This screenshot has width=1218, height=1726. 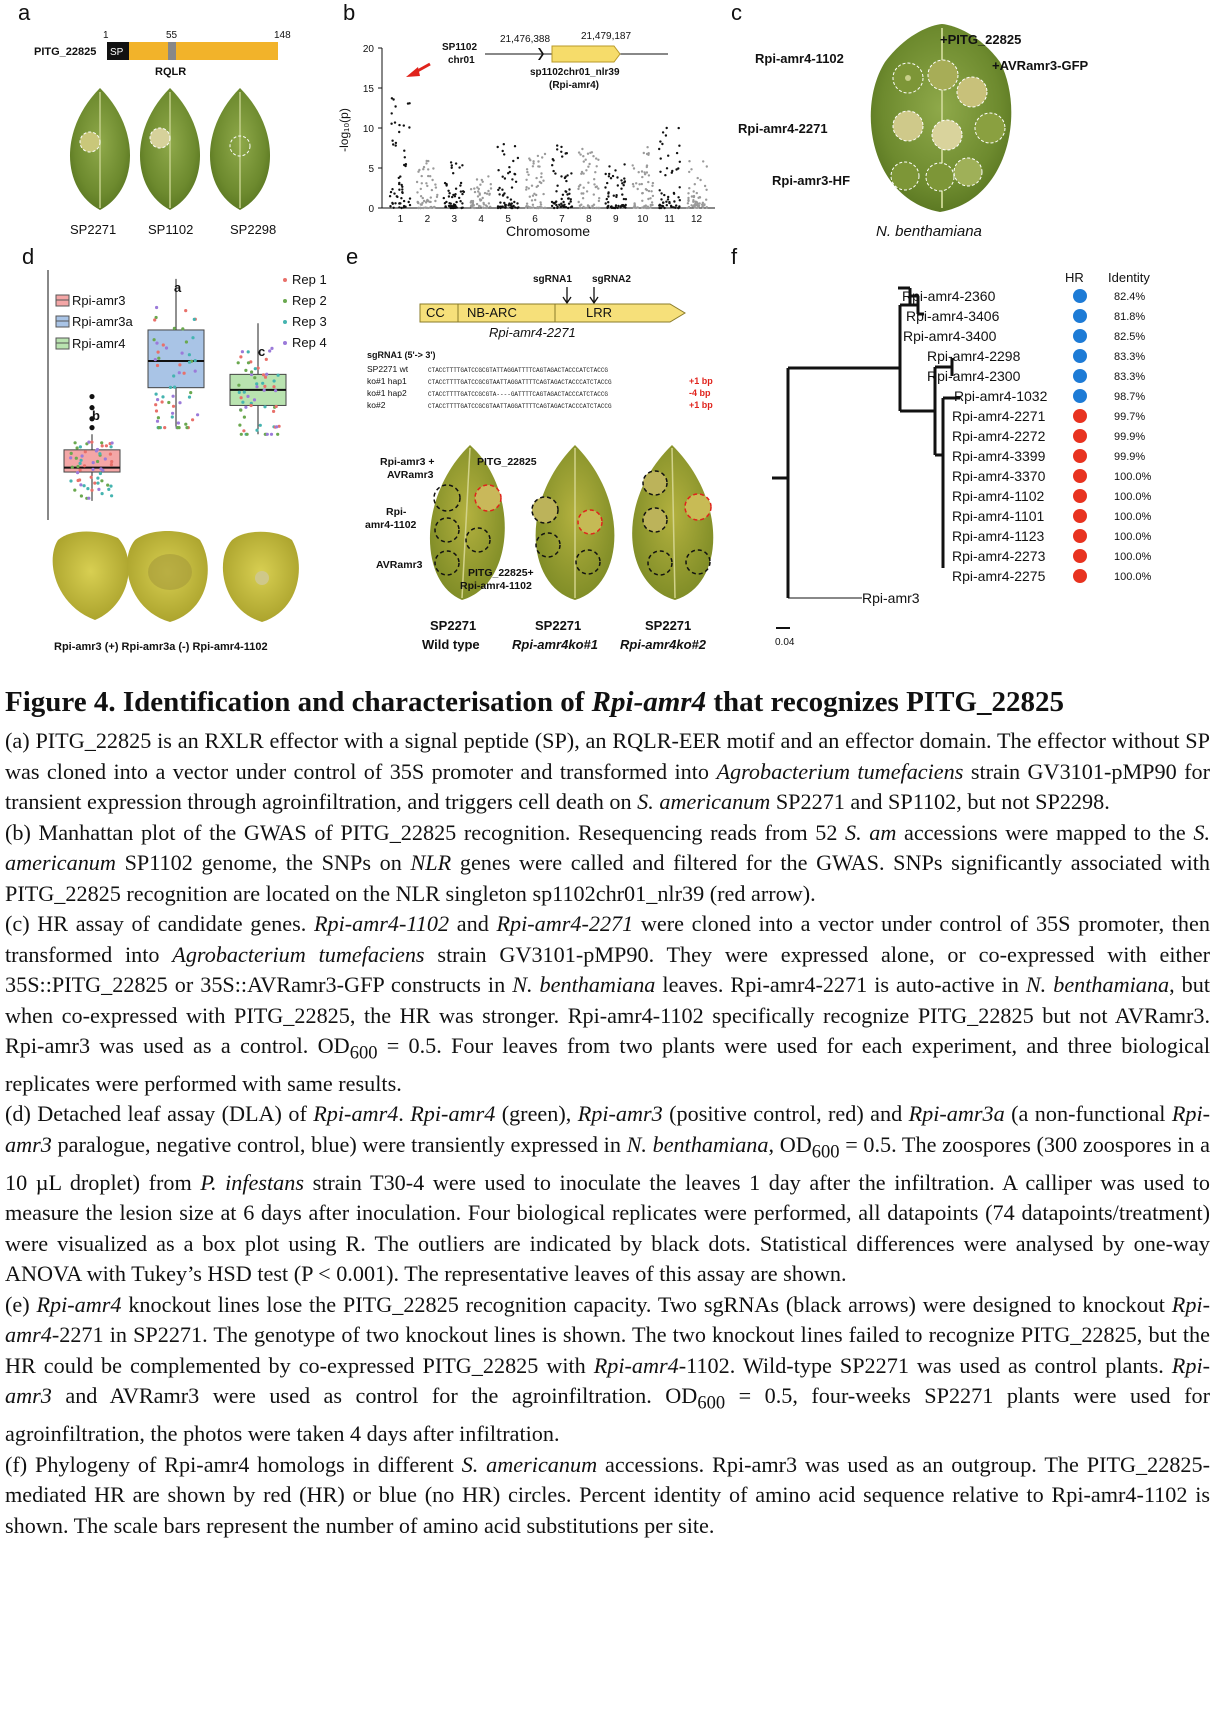 I want to click on taxon-name: Rpi-amr4-3399, so click(x=999, y=456).